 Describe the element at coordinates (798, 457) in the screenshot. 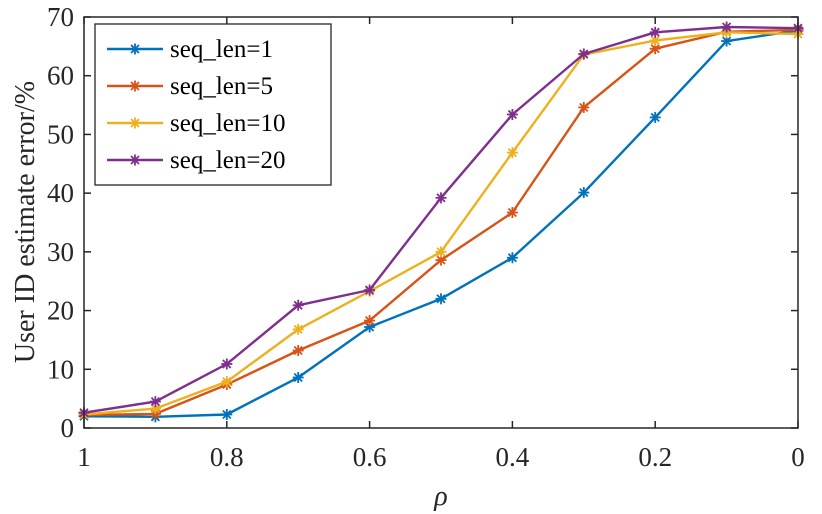

I see `x-tick-label: 0` at that location.